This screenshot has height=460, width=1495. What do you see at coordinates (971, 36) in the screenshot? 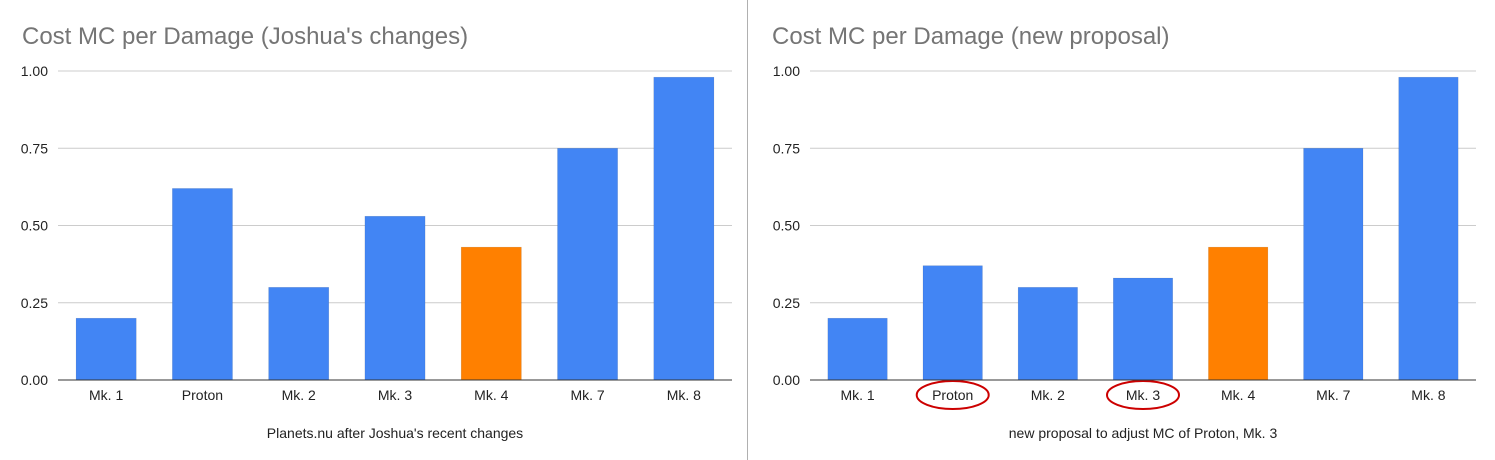
I see `chart-title: Cost MC per Damage (new proposal)` at bounding box center [971, 36].